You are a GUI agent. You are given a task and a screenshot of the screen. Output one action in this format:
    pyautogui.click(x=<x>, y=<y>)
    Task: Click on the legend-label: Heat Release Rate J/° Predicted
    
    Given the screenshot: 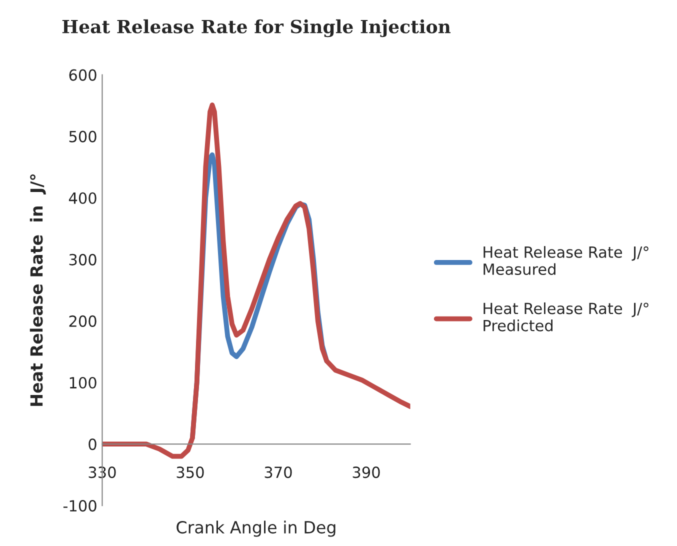 What is the action you would take?
    pyautogui.click(x=566, y=317)
    